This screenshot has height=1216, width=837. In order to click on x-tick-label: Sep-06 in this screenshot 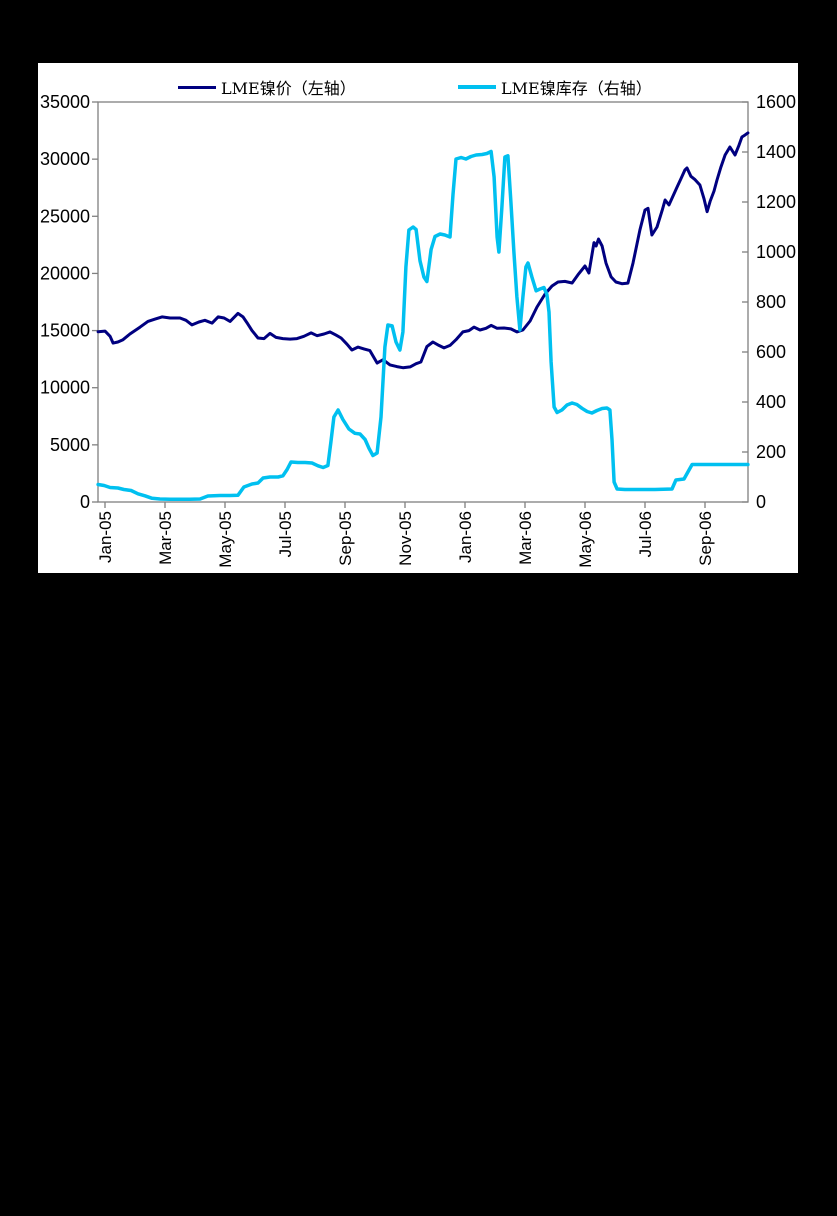, I will do `click(705, 538)`.